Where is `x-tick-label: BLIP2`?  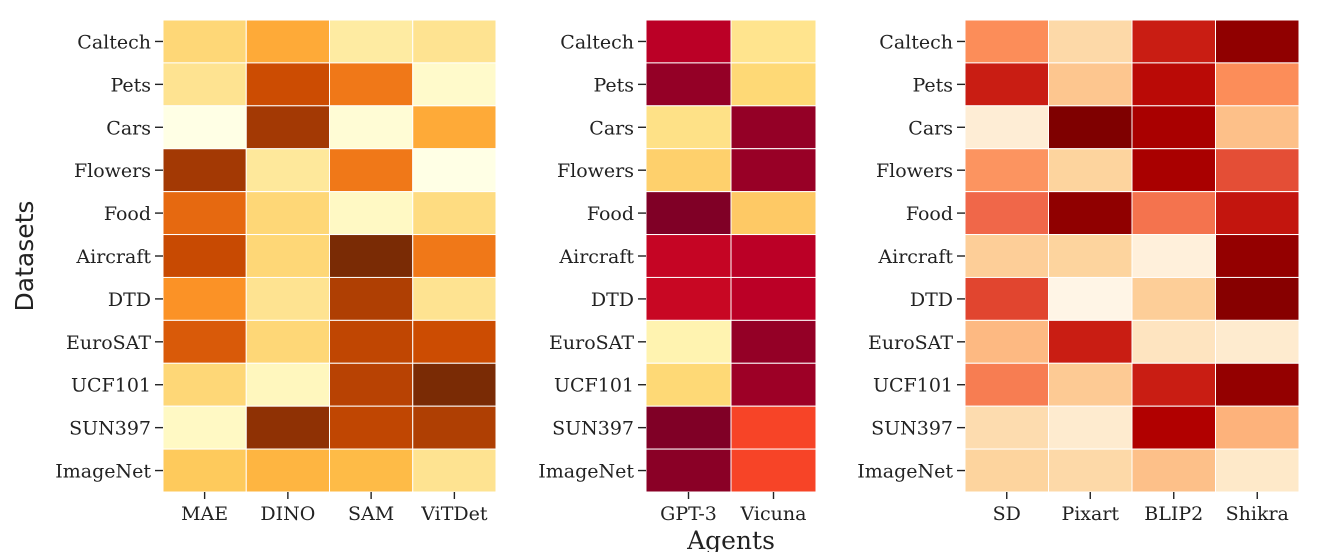
x-tick-label: BLIP2 is located at coordinates (1173, 514).